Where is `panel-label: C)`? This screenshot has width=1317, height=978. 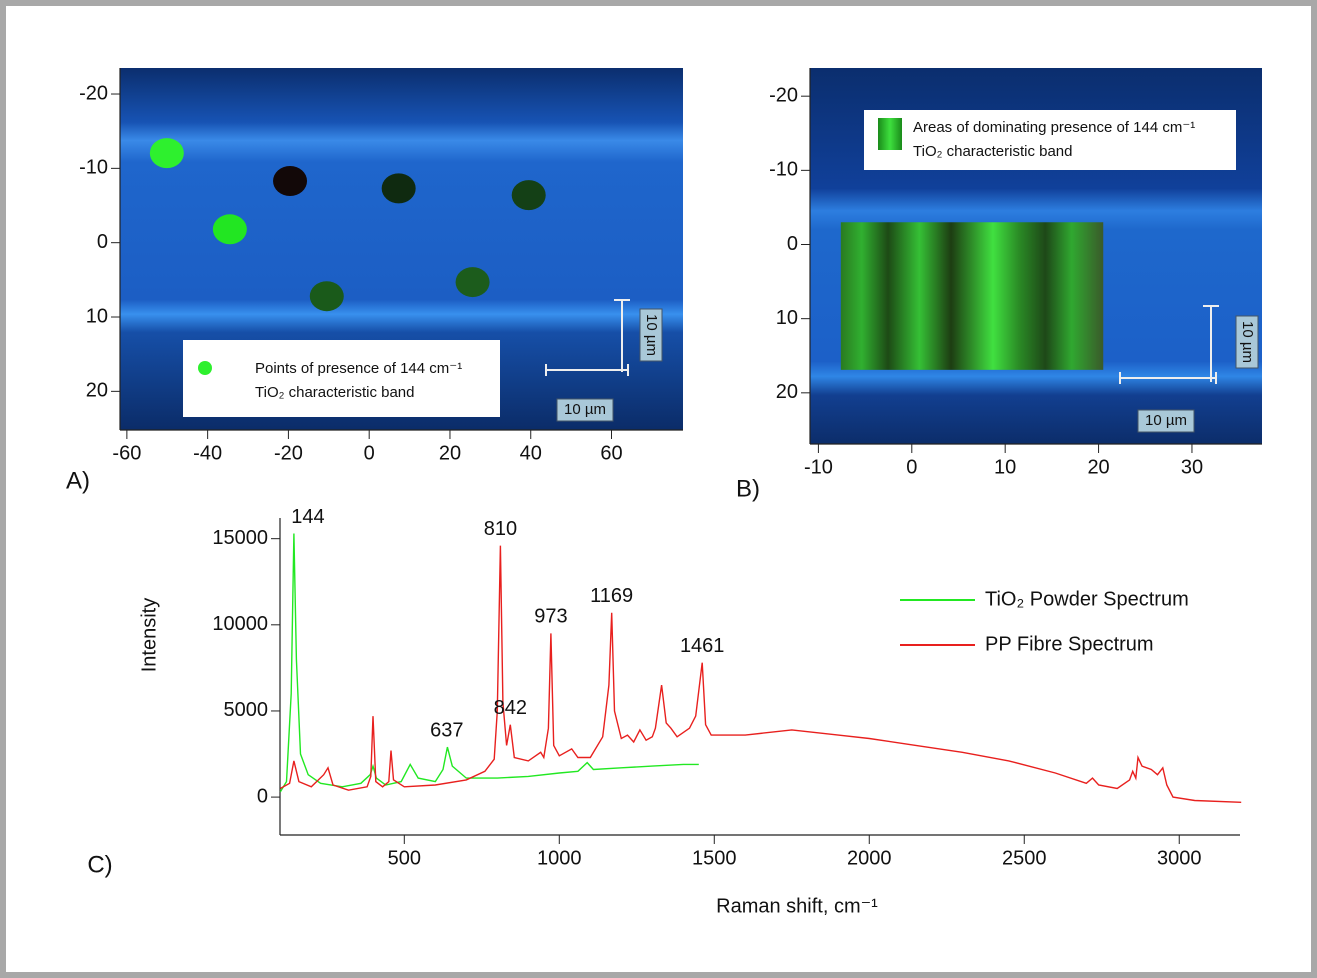
panel-label: C) is located at coordinates (99, 864).